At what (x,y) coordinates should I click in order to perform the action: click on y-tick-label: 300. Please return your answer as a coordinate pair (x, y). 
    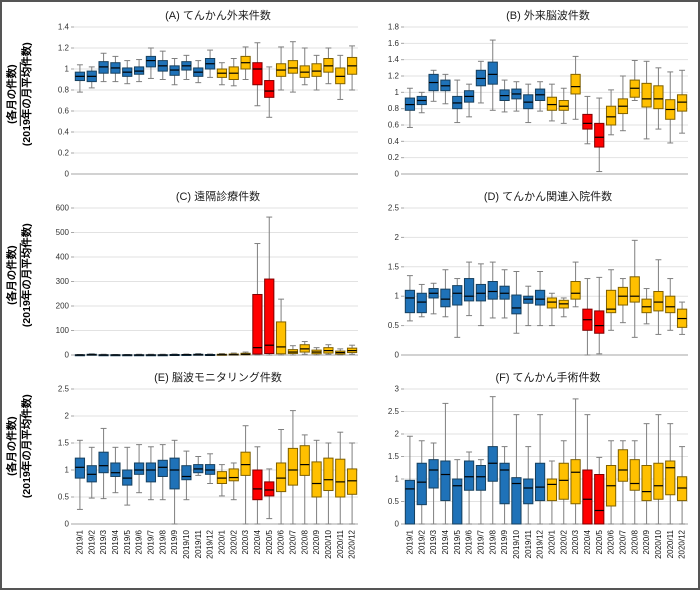
    Looking at the image, I should click on (63, 281).